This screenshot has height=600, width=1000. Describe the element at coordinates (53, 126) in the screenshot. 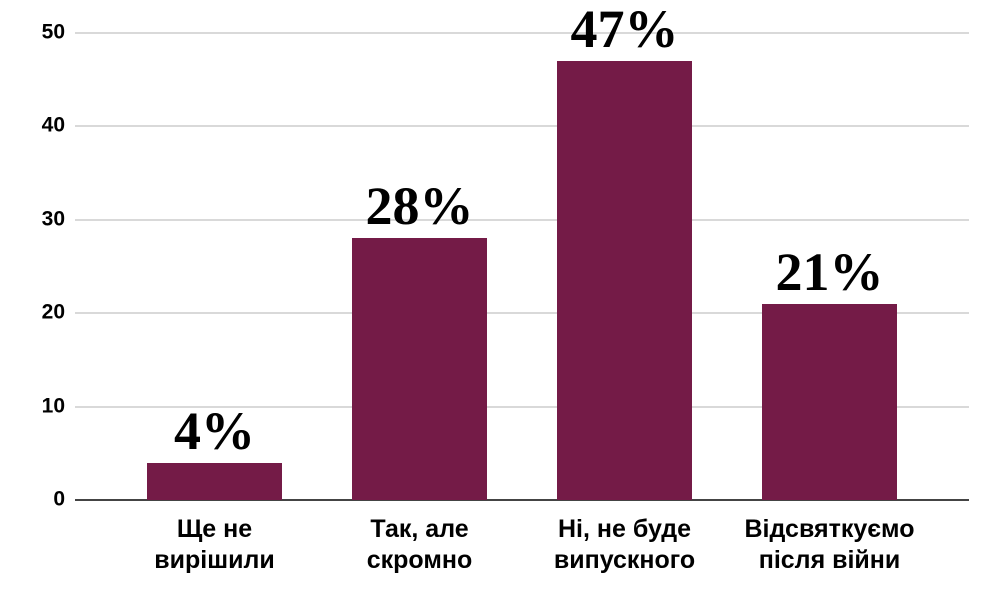

I see `y-axis-tick-label: 40` at that location.